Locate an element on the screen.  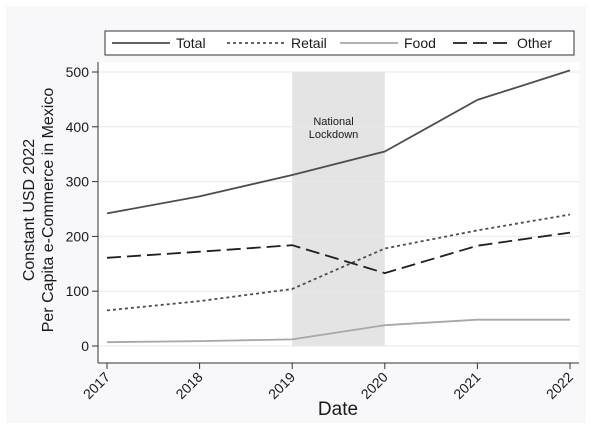
lockdown-shaded-region is located at coordinates (338, 209).